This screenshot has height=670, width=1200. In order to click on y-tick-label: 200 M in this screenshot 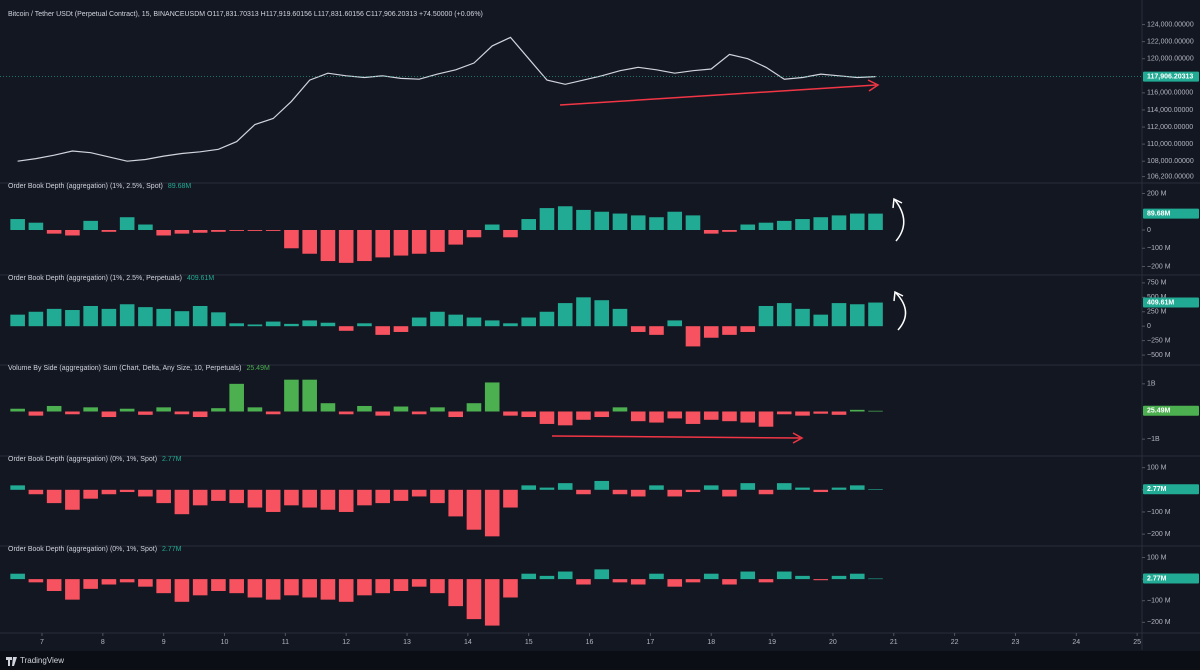, I will do `click(1157, 193)`.